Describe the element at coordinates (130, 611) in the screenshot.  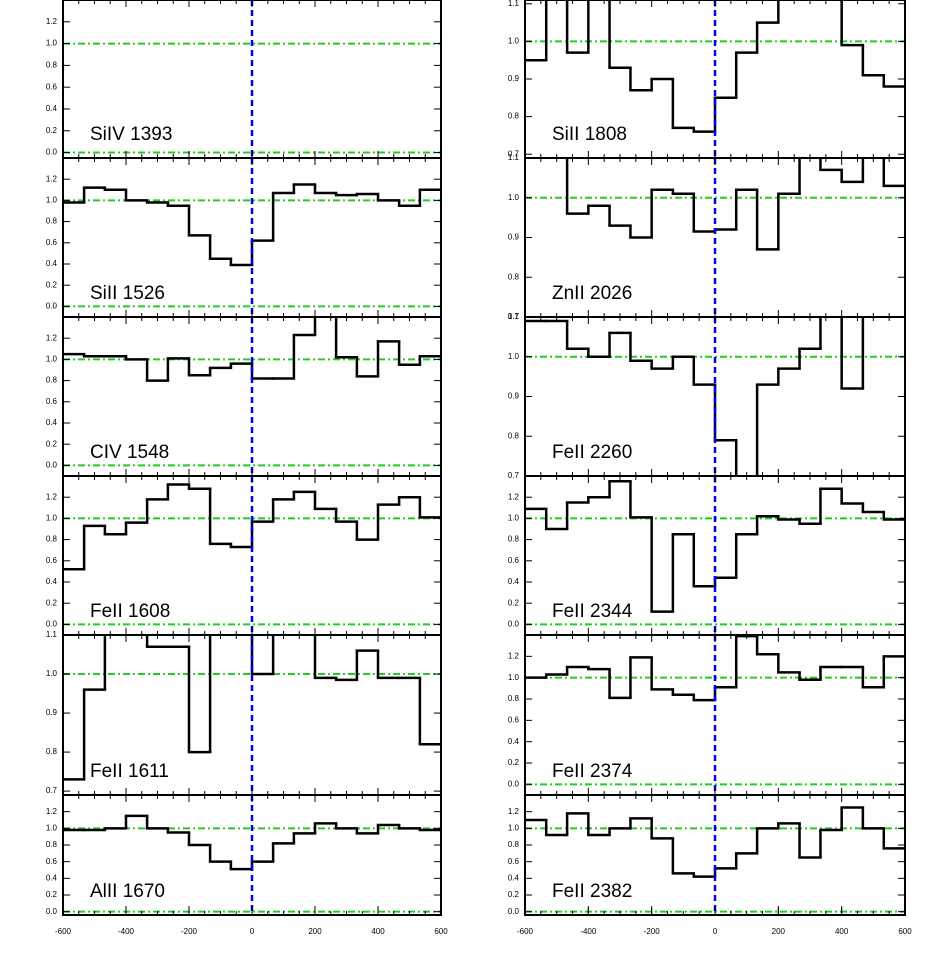
I see `panel-title: FeII 1608` at that location.